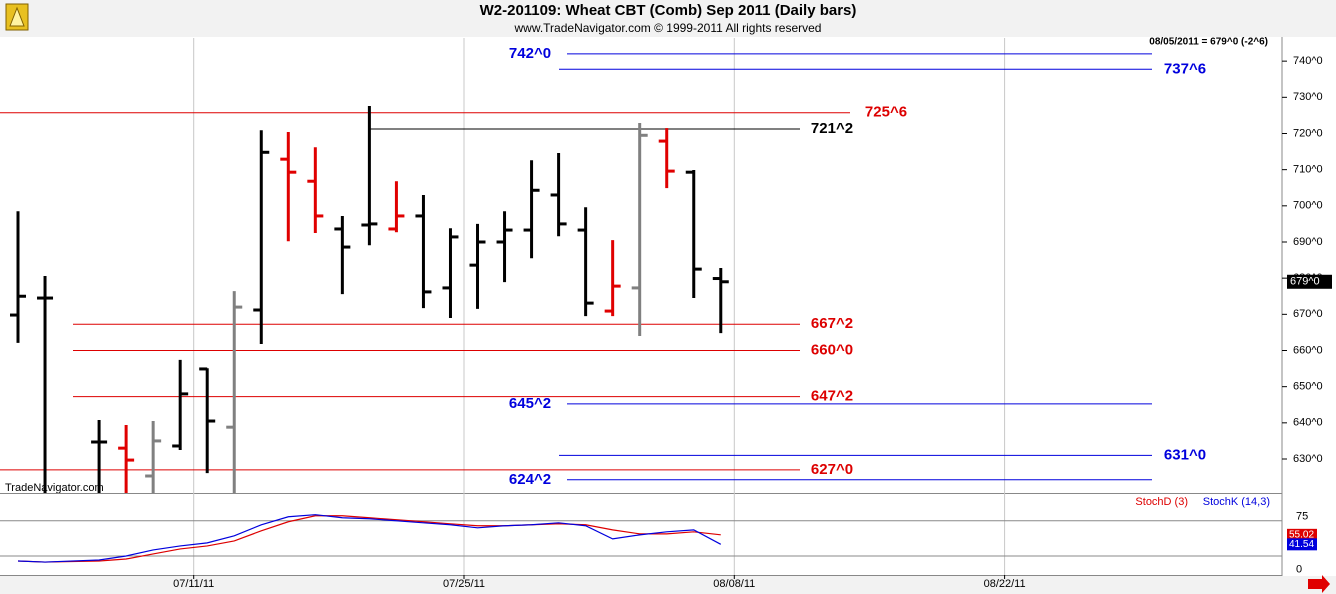  What do you see at coordinates (734, 584) in the screenshot?
I see `x-tick-label: 08/08/11` at bounding box center [734, 584].